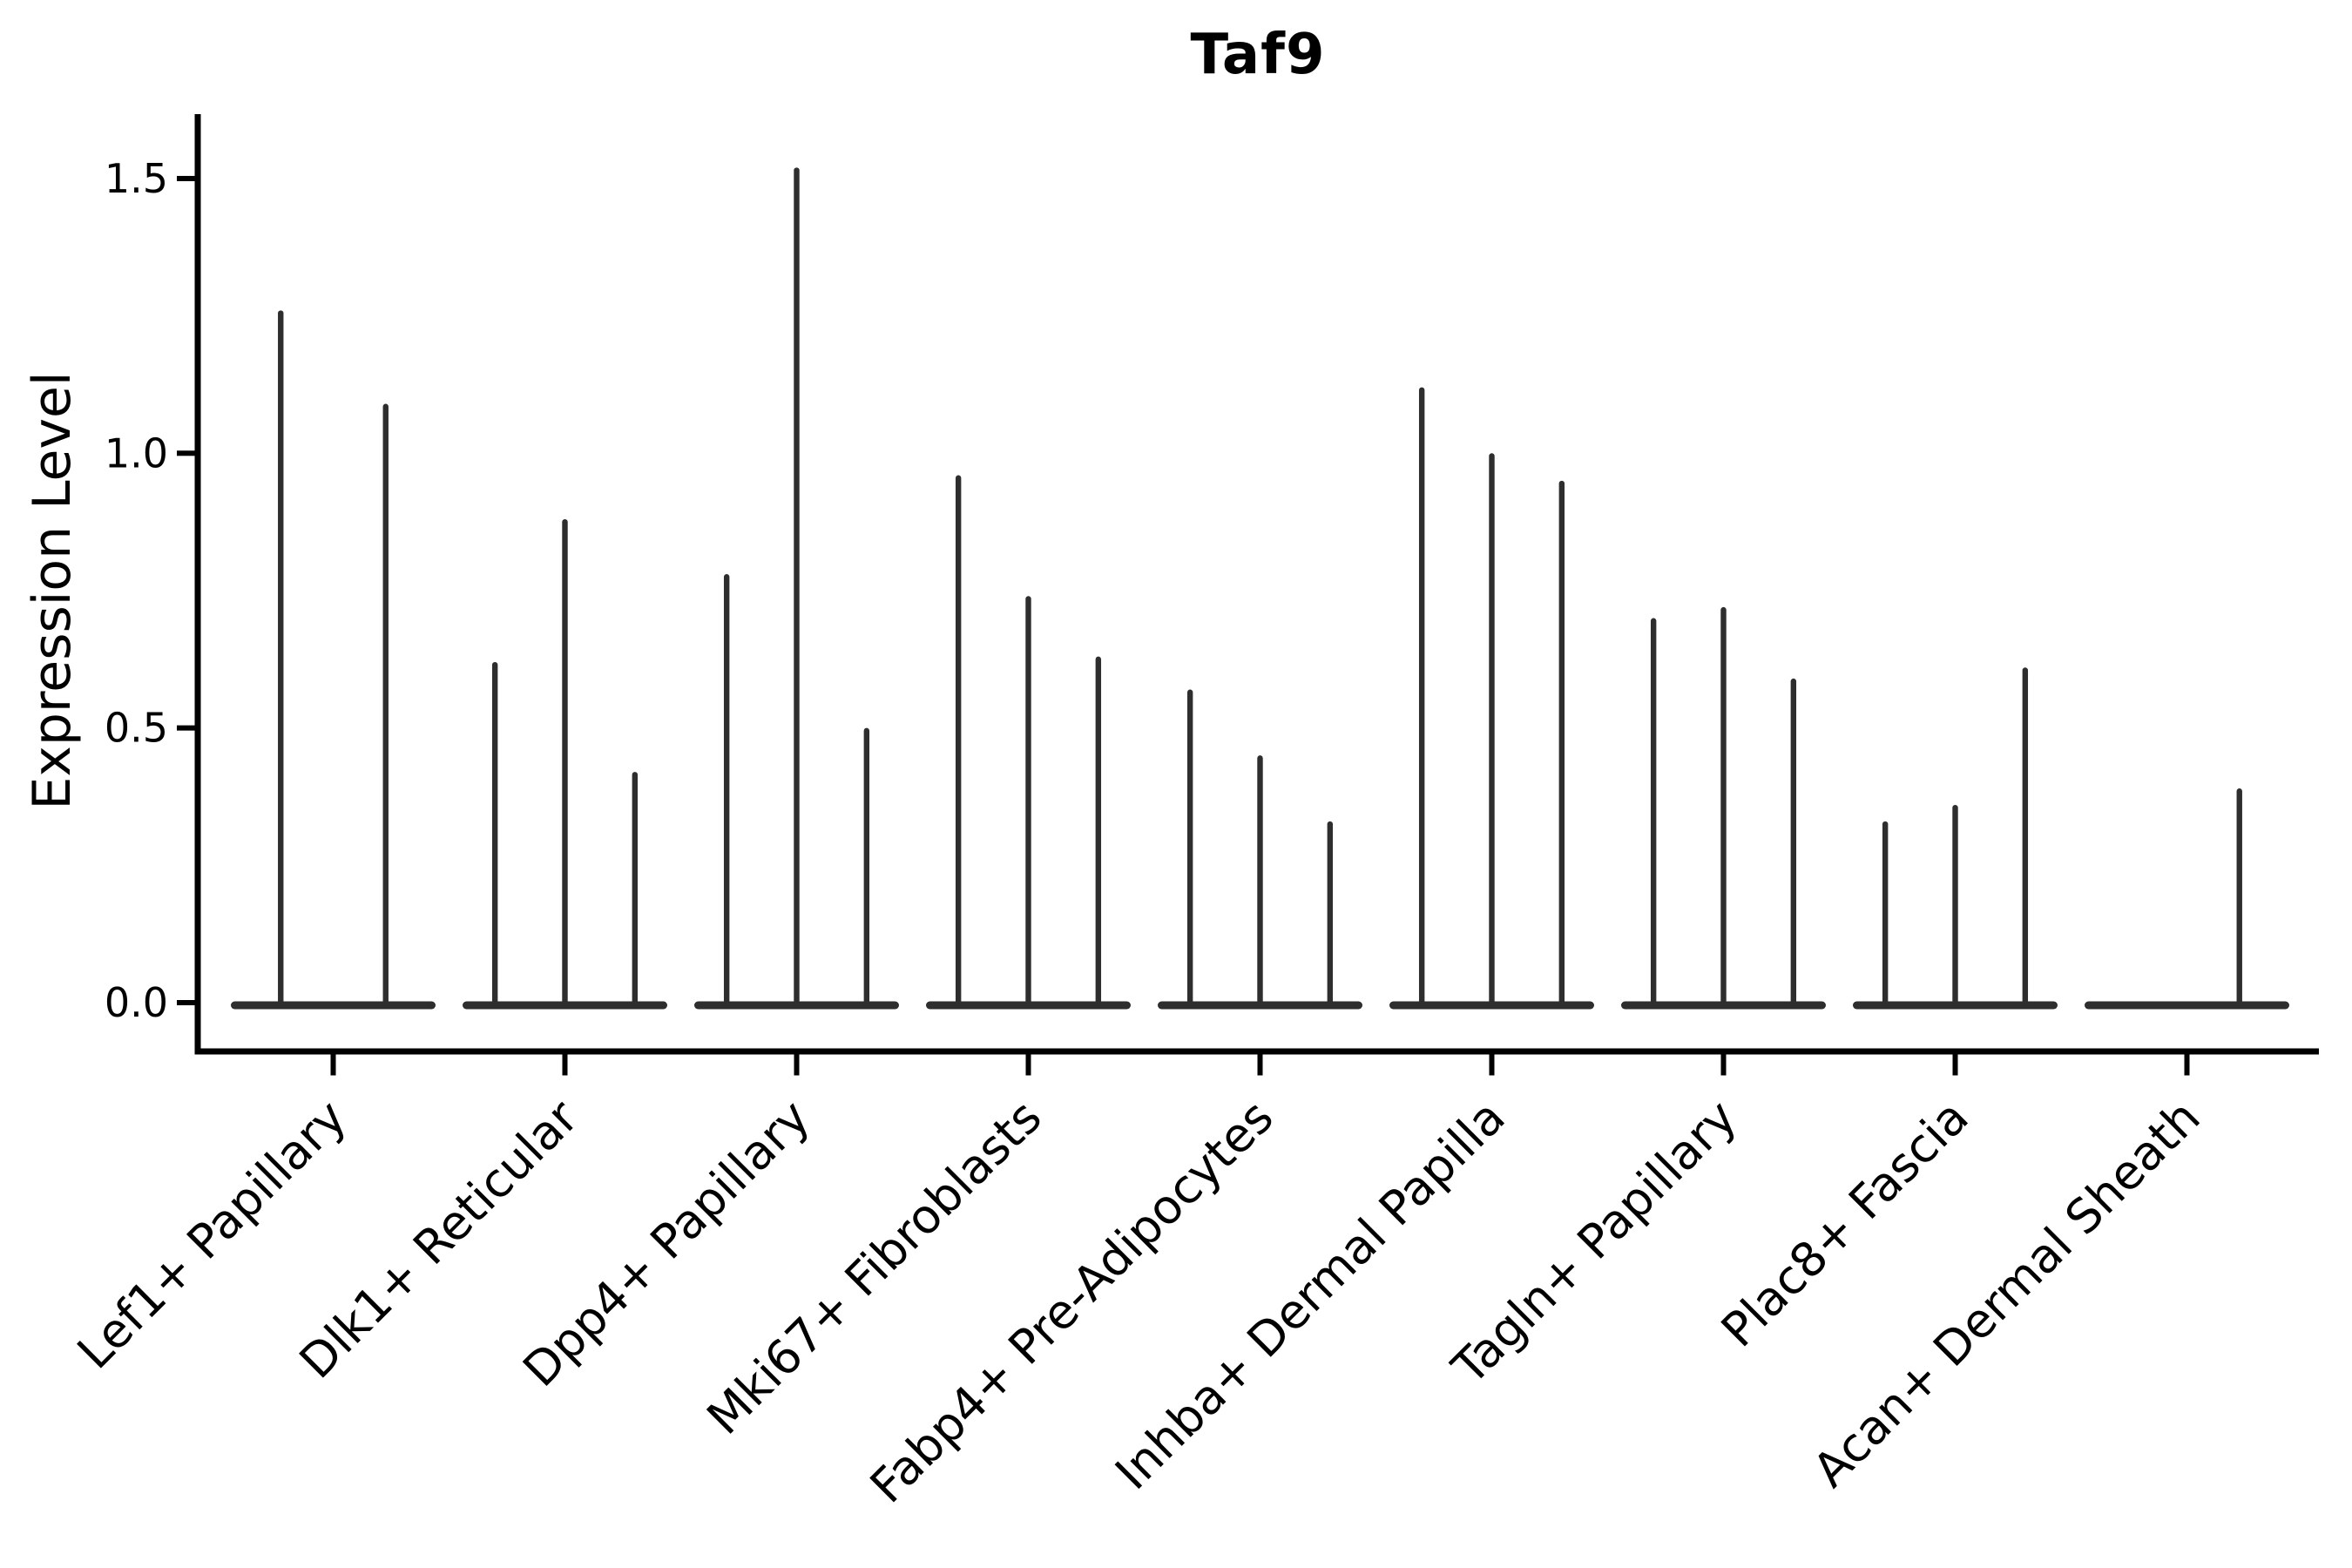  What do you see at coordinates (136, 728) in the screenshot?
I see `y-tick-label: 0.5` at bounding box center [136, 728].